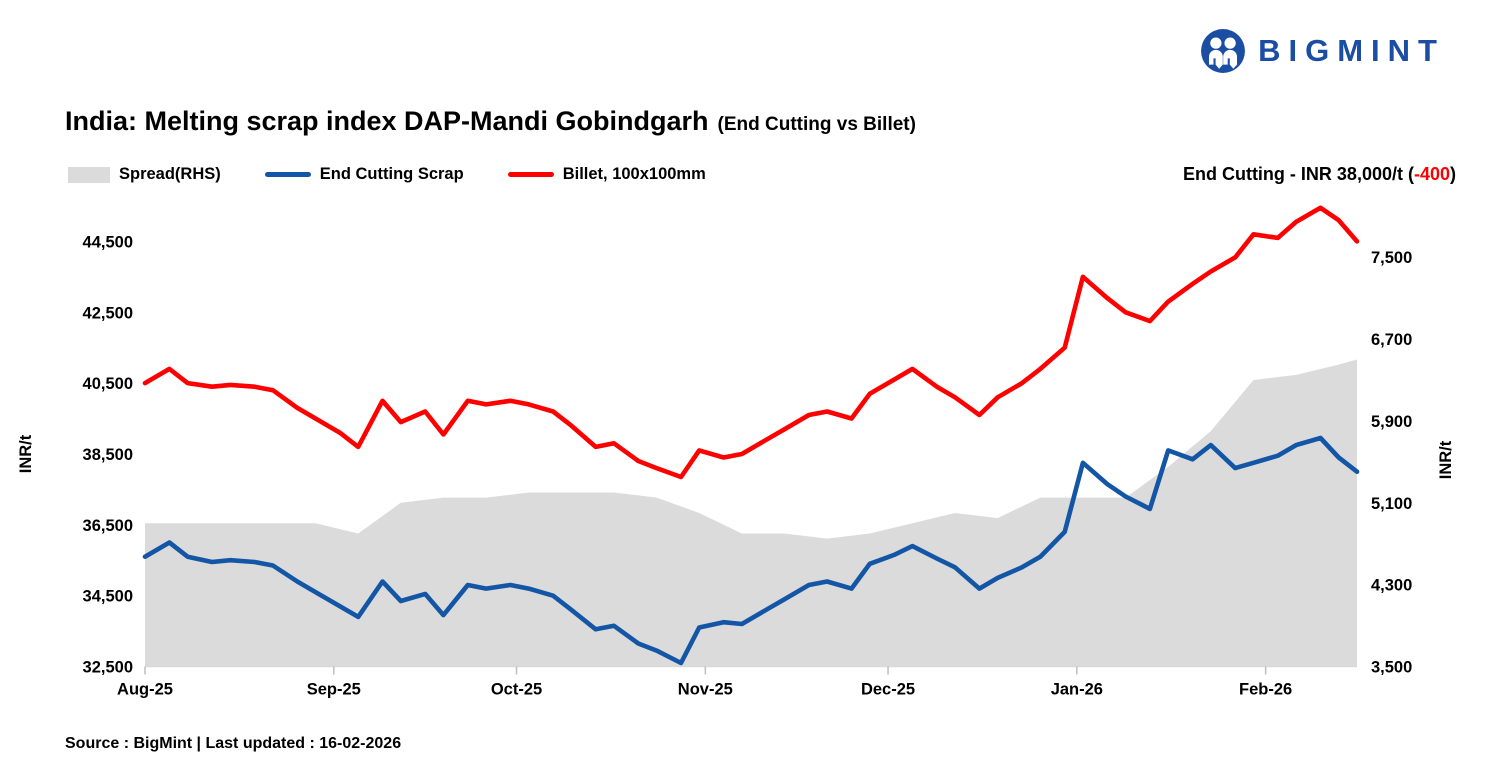 This screenshot has height=776, width=1489. What do you see at coordinates (516, 690) in the screenshot?
I see `x-axis-label: Oct-25` at bounding box center [516, 690].